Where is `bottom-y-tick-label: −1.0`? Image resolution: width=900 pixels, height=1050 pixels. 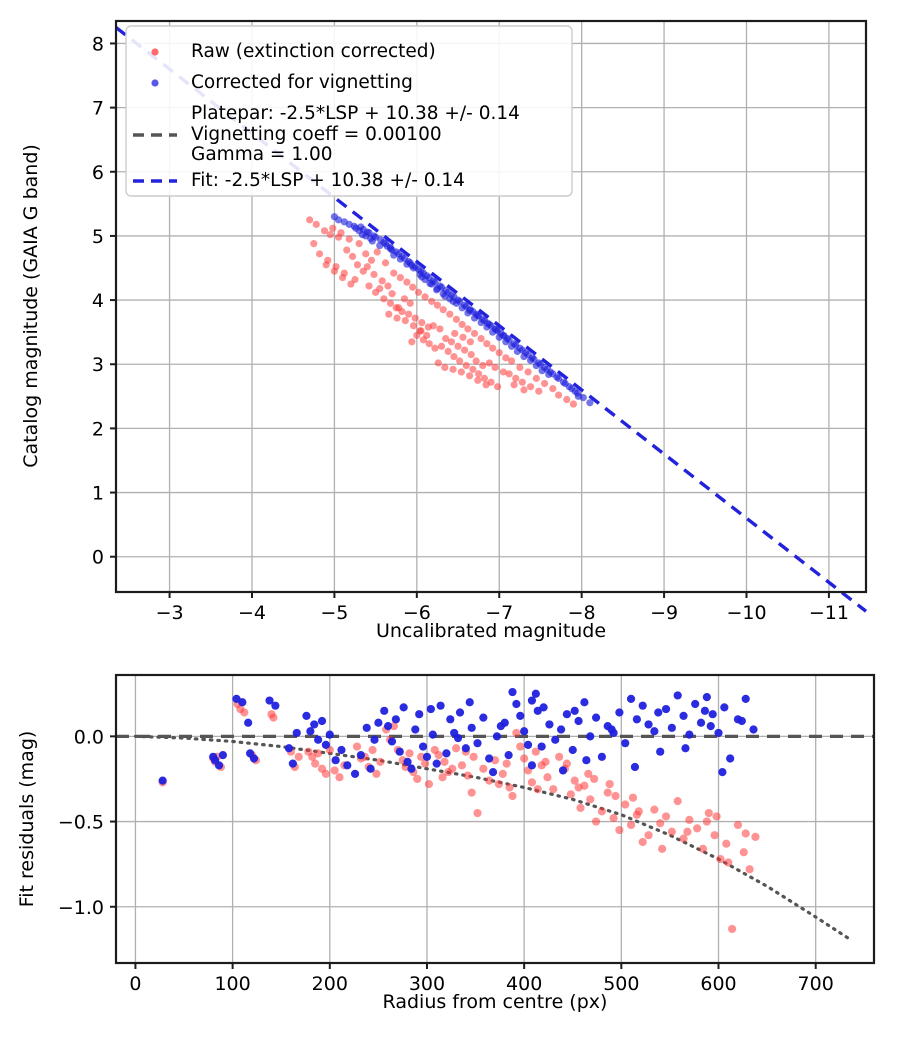 bottom-y-tick-label: −1.0 is located at coordinates (81, 908).